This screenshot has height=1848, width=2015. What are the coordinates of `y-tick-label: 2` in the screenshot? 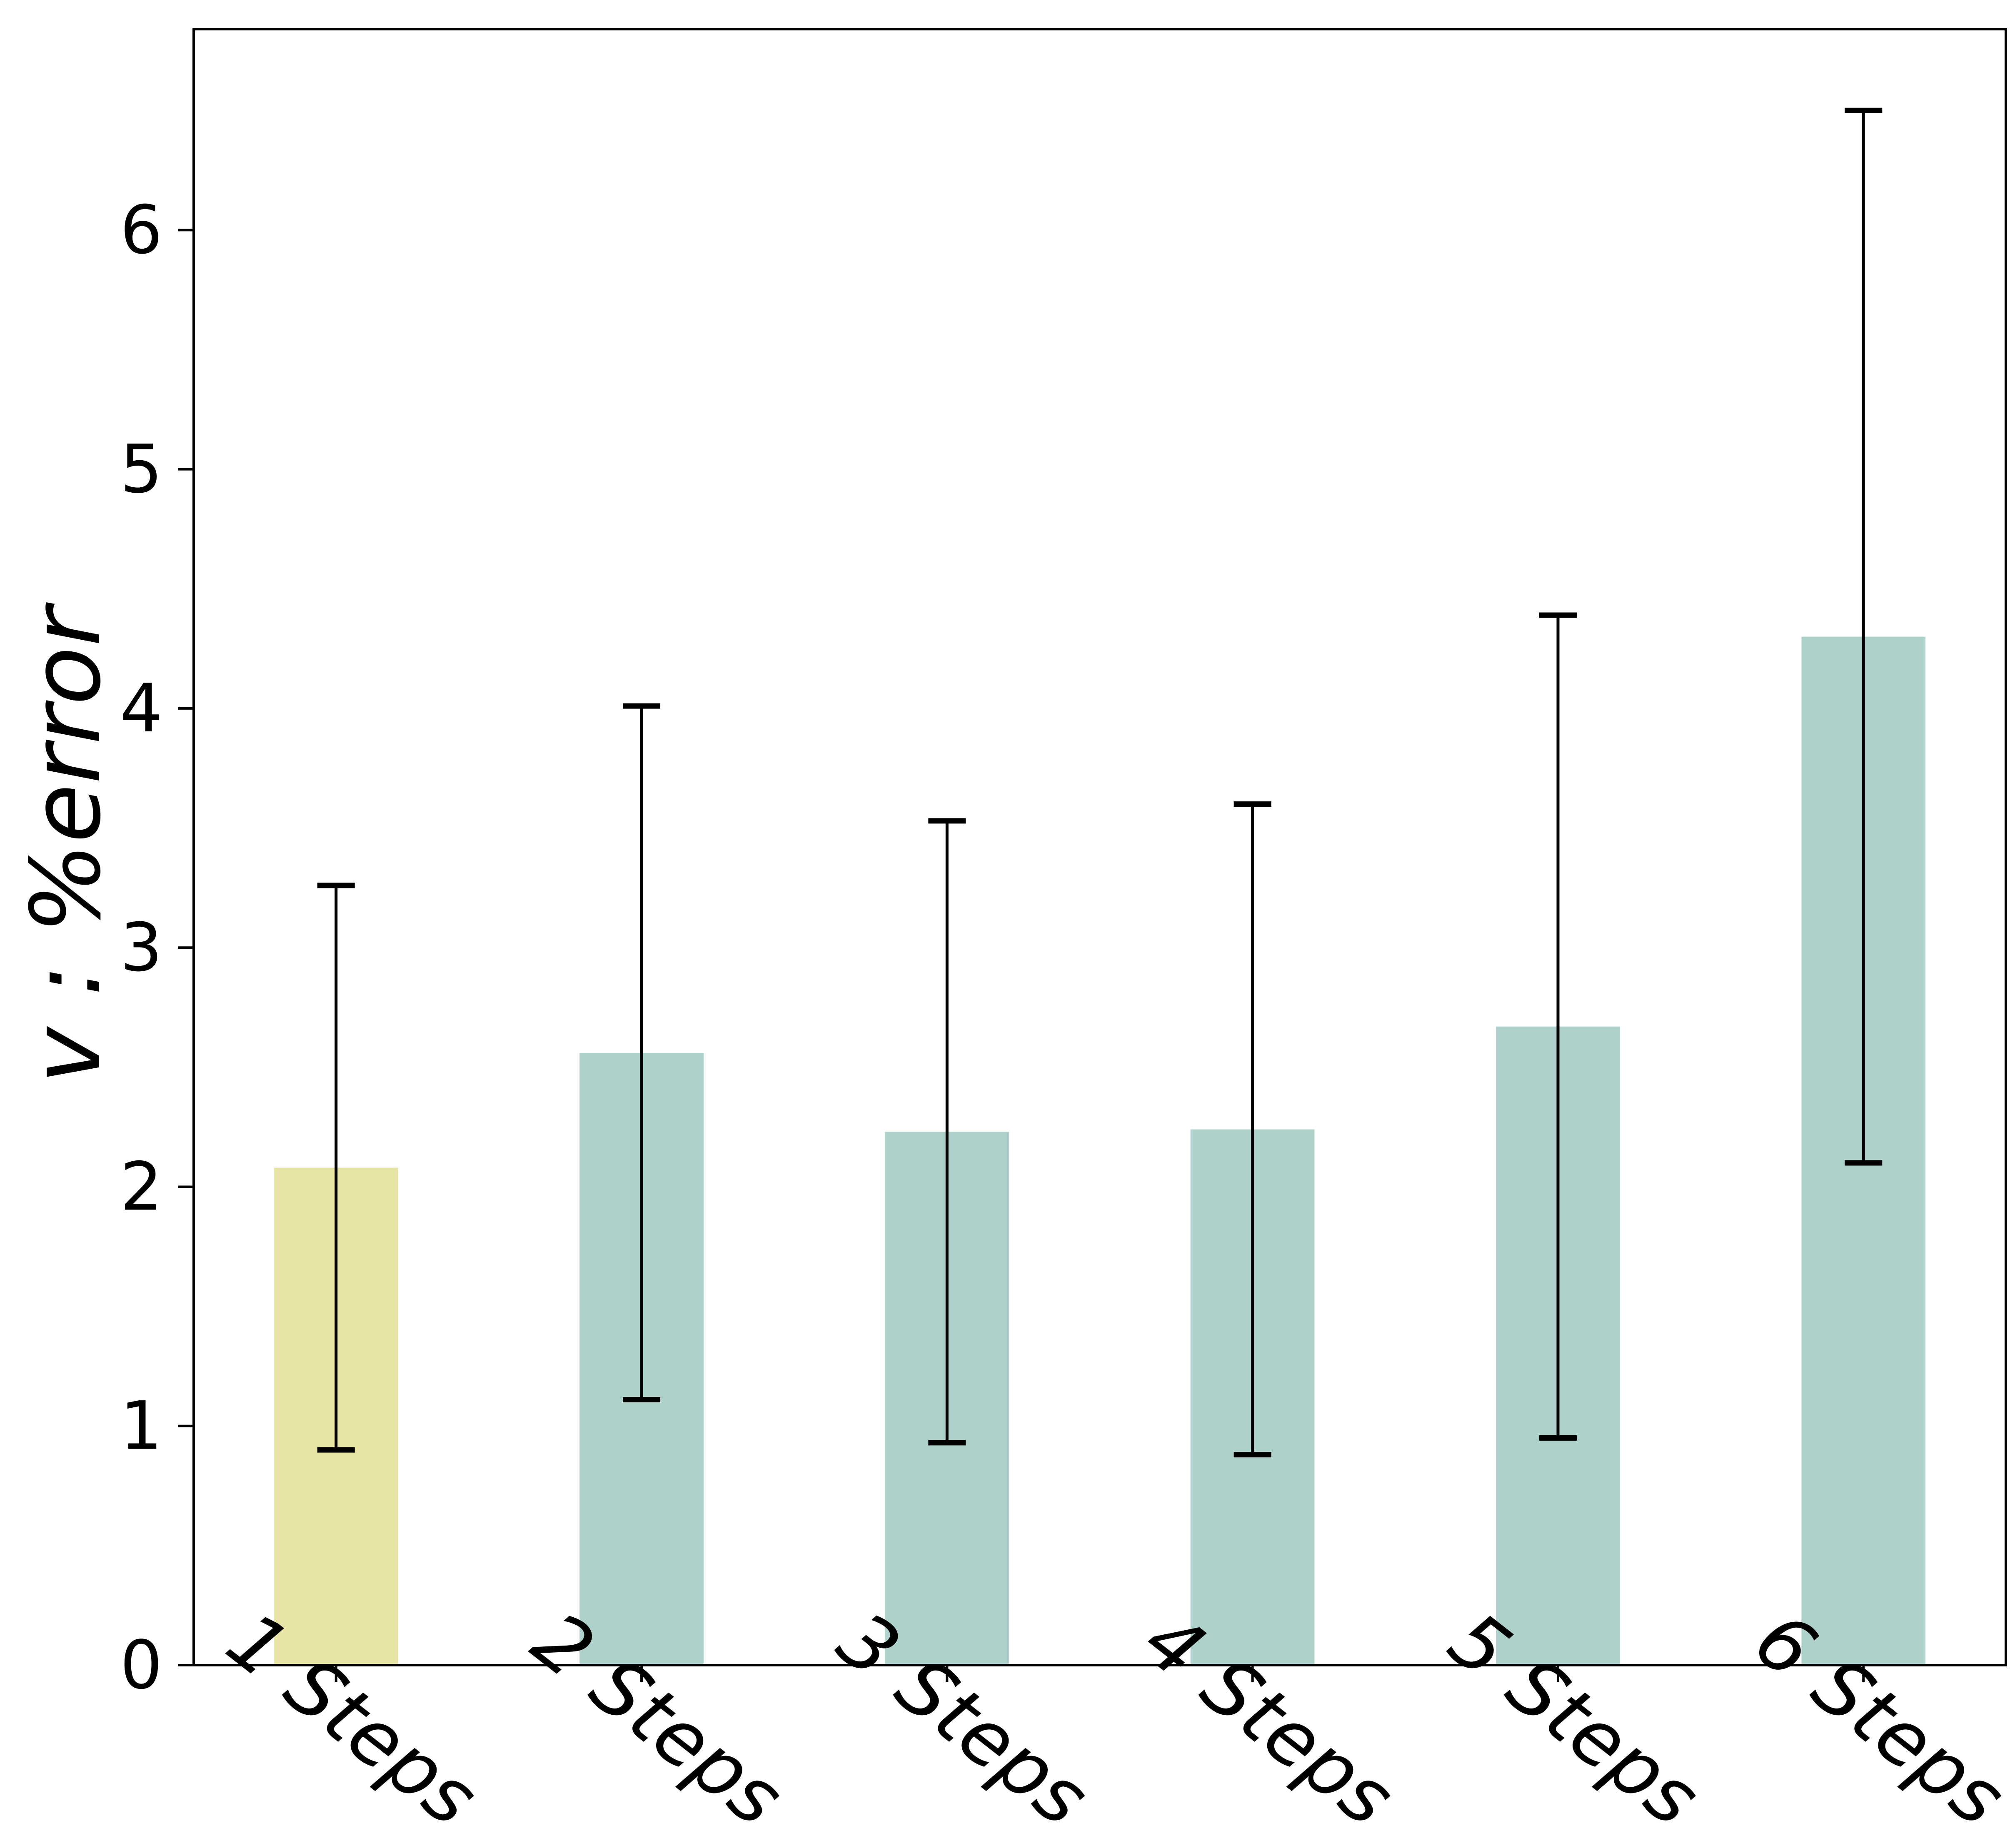 It's located at (141, 1186).